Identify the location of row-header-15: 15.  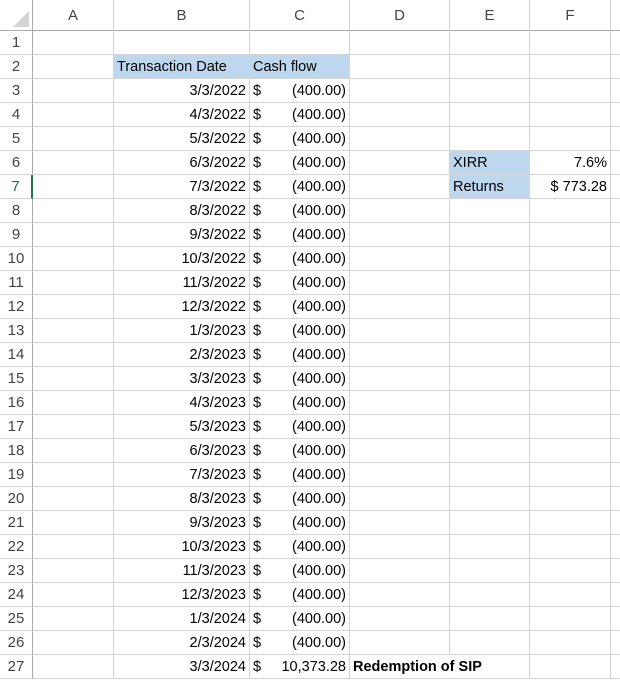
(16, 379).